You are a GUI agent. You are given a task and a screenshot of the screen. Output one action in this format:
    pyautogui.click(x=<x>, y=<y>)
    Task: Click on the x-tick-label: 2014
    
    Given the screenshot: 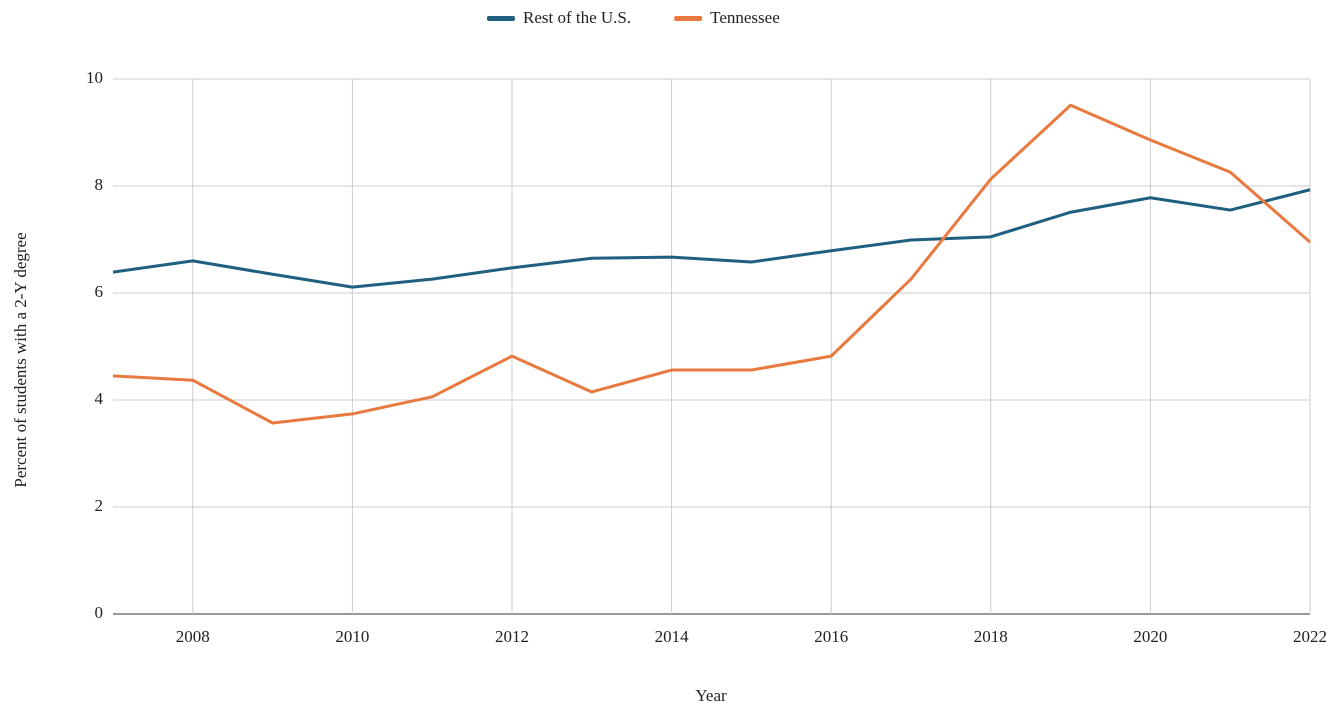 What is the action you would take?
    pyautogui.click(x=672, y=636)
    